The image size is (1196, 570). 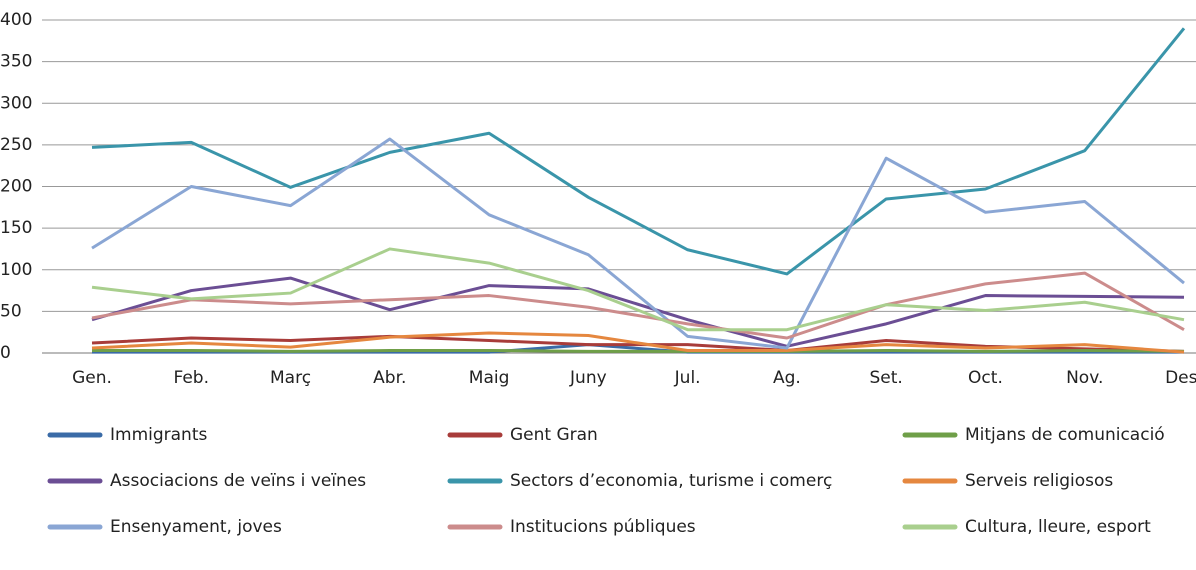 What do you see at coordinates (389, 378) in the screenshot?
I see `x-tick-label: Abr.` at bounding box center [389, 378].